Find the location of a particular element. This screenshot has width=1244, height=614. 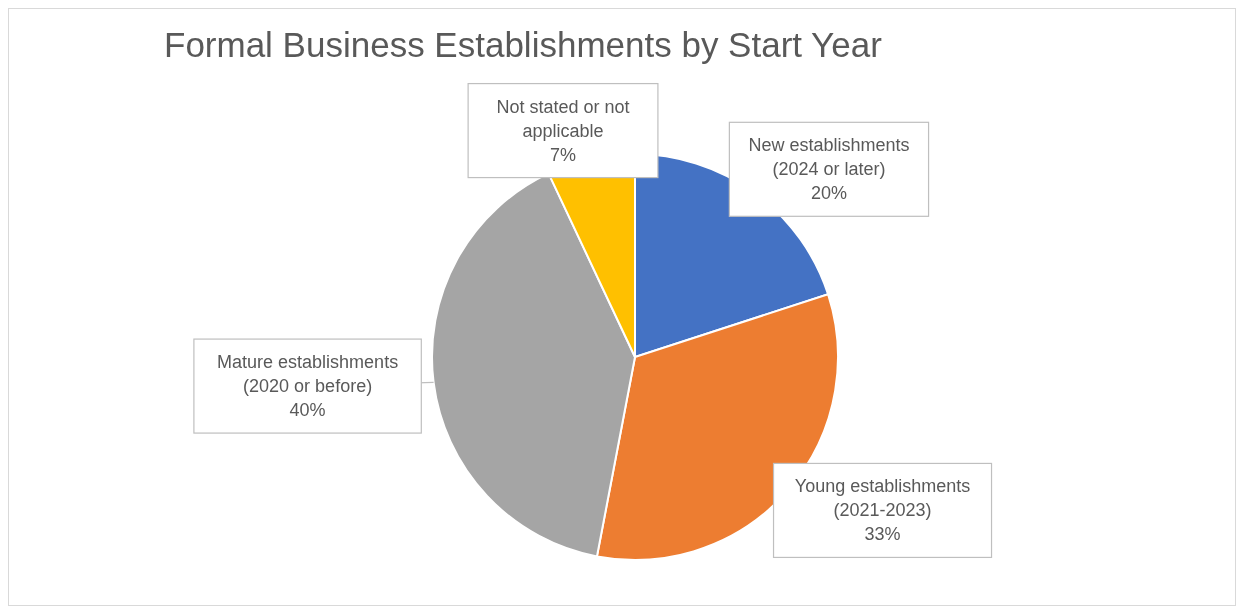

chart-title: Formal Business Establishments by Start Year is located at coordinates (523, 45).